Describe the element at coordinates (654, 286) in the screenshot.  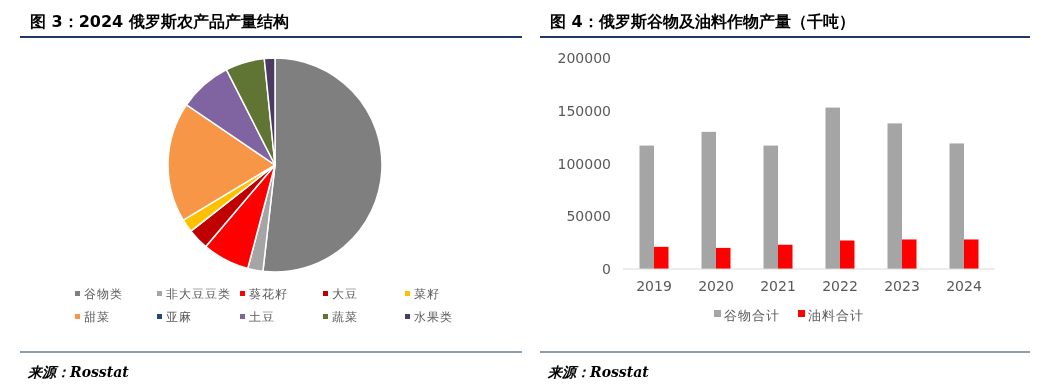
I see `x-tick-label: 2019` at that location.